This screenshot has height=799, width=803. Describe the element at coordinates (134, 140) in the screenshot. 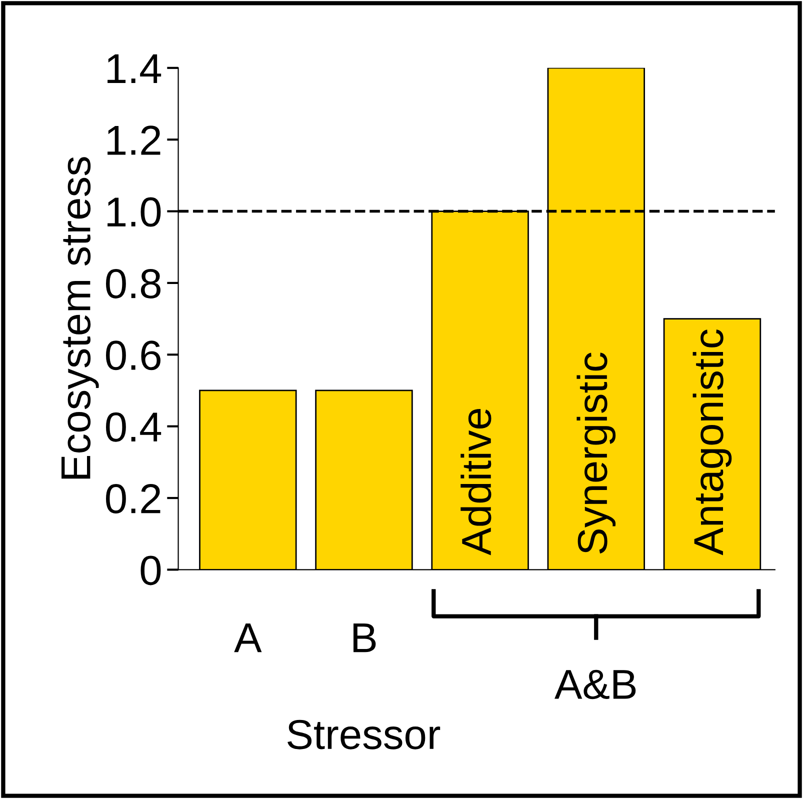

I see `y-tick-label: 1.2` at that location.